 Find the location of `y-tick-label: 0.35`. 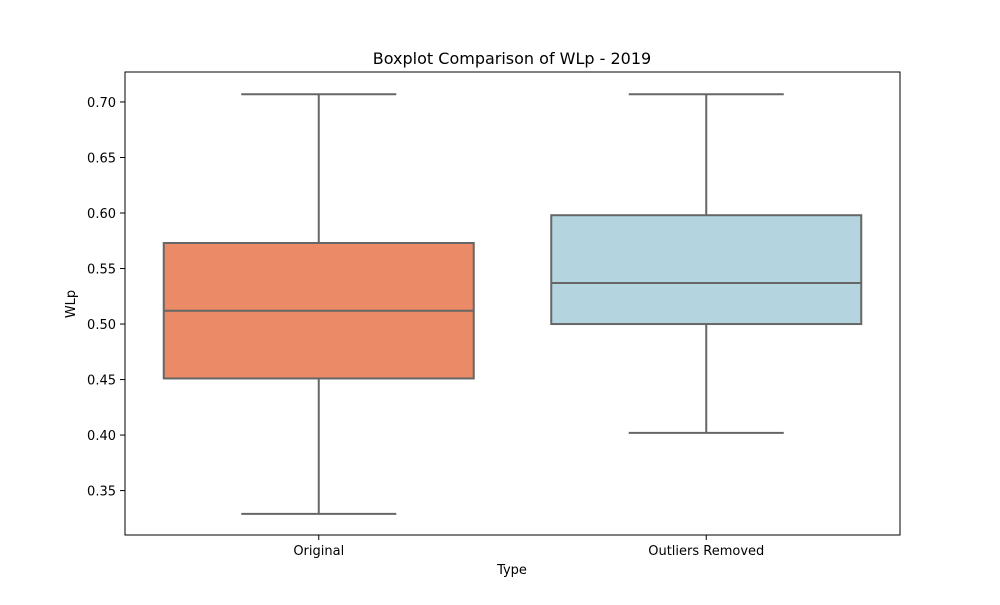

y-tick-label: 0.35 is located at coordinates (101, 492).